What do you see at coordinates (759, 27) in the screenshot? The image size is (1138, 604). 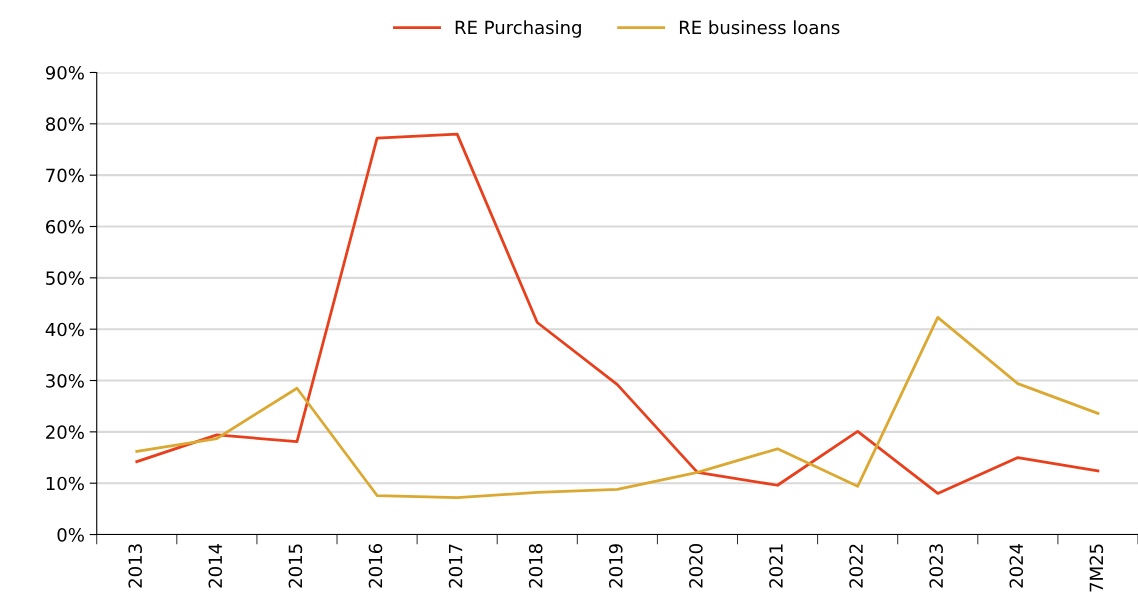 I see `legend-label: RE business loans` at bounding box center [759, 27].